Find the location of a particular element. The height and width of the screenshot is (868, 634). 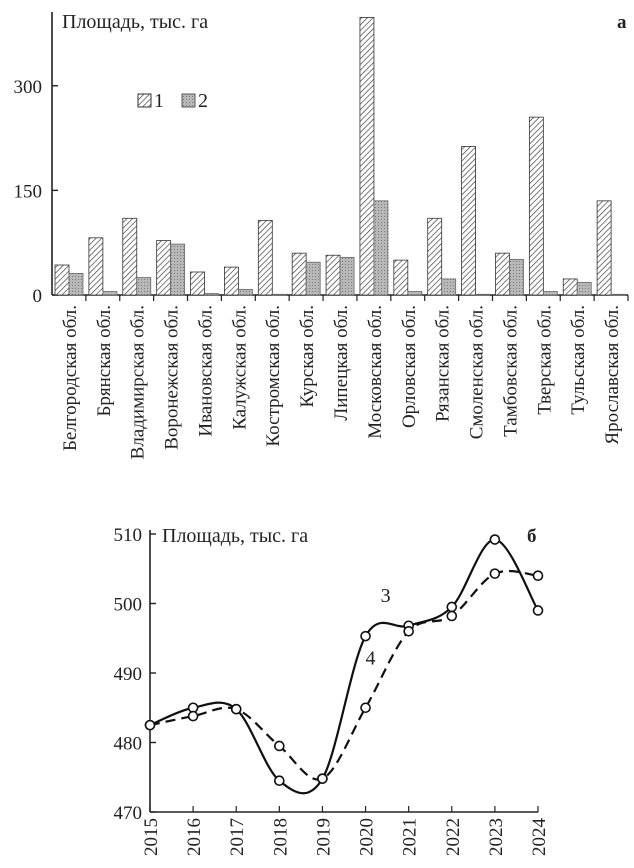

bar-chart-legend: 1 2 is located at coordinates (172, 101).